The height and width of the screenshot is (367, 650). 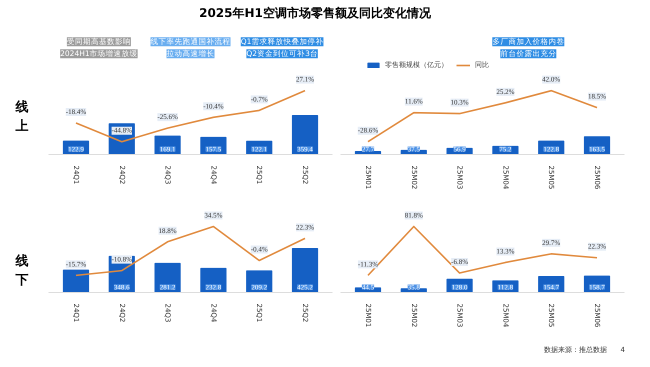 What do you see at coordinates (22, 271) in the screenshot?
I see `y-axis-title: 线下` at bounding box center [22, 271].